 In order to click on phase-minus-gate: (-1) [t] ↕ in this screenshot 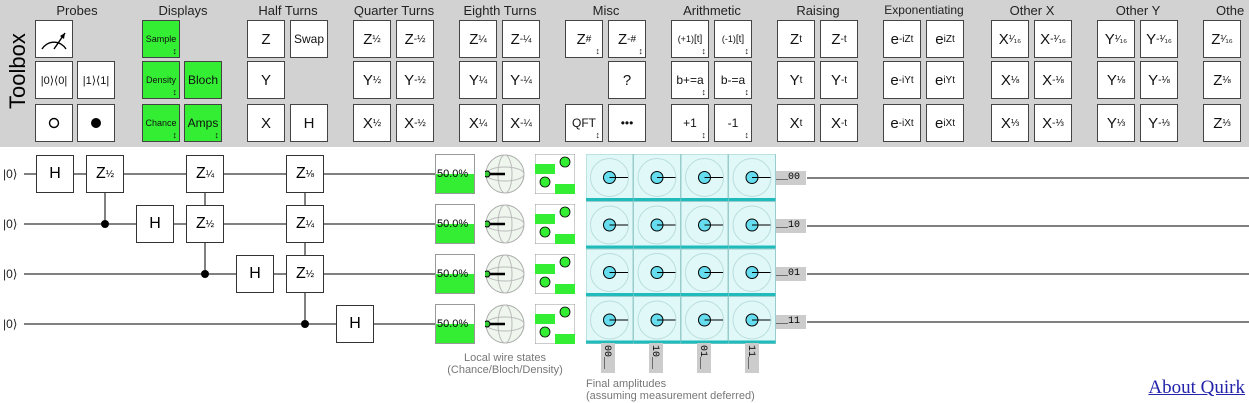, I will do `click(733, 39)`.